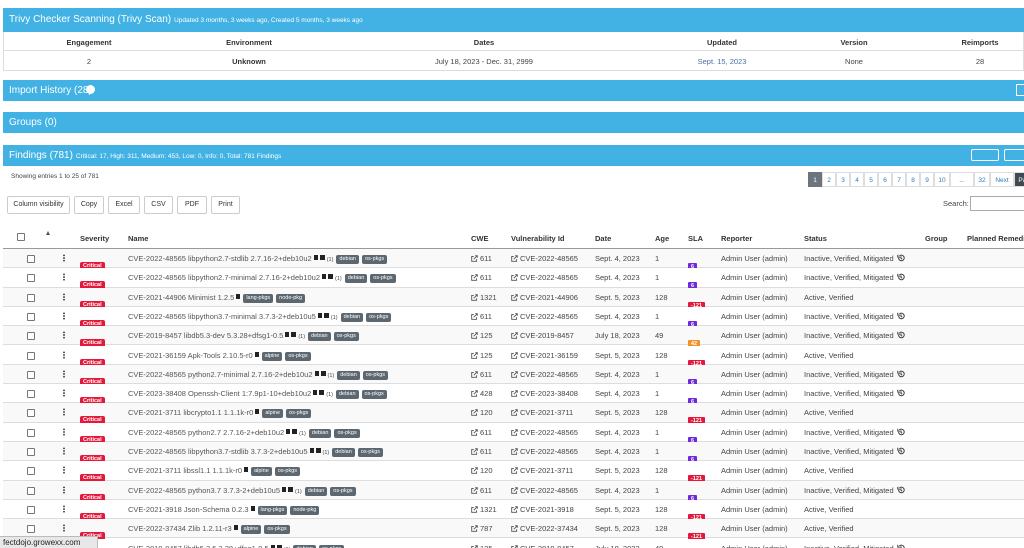  Describe the element at coordinates (513, 90) in the screenshot. I see `import-history-bar: Import History (28)` at that location.